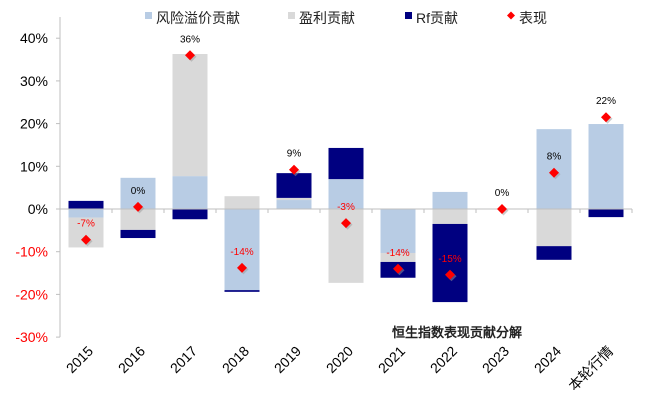  Describe the element at coordinates (86, 213) in the screenshot. I see `bar-2015-风险溢价贡献` at that location.